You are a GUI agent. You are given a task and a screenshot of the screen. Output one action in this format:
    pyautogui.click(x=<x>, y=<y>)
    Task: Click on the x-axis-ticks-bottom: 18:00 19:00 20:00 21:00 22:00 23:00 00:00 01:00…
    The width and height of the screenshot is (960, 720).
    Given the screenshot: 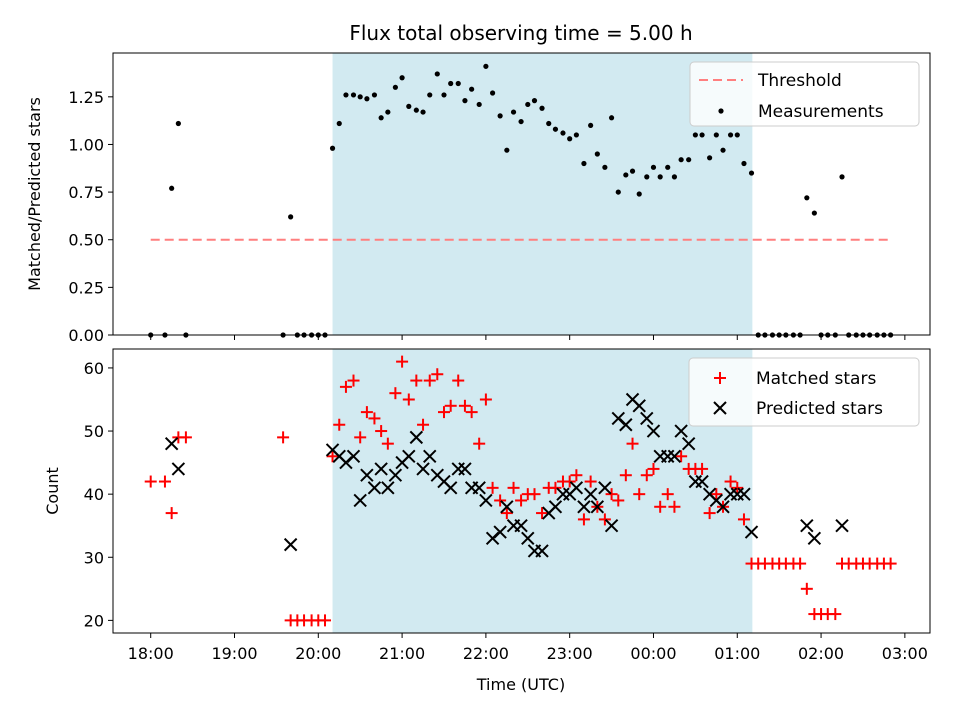 What is the action you would take?
    pyautogui.click(x=528, y=648)
    